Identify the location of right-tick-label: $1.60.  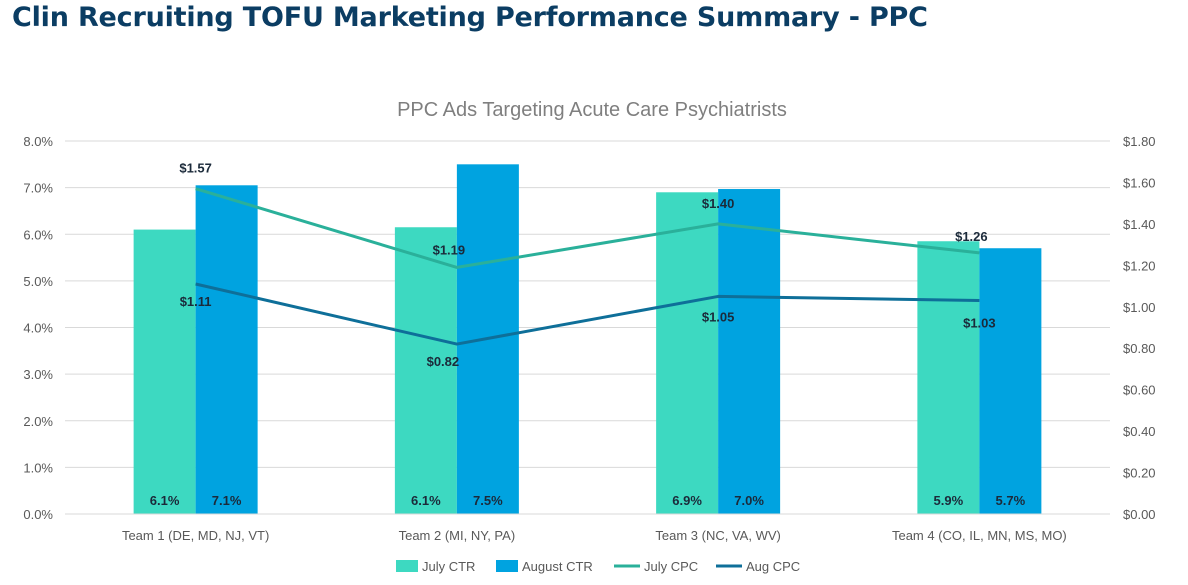
(1139, 182).